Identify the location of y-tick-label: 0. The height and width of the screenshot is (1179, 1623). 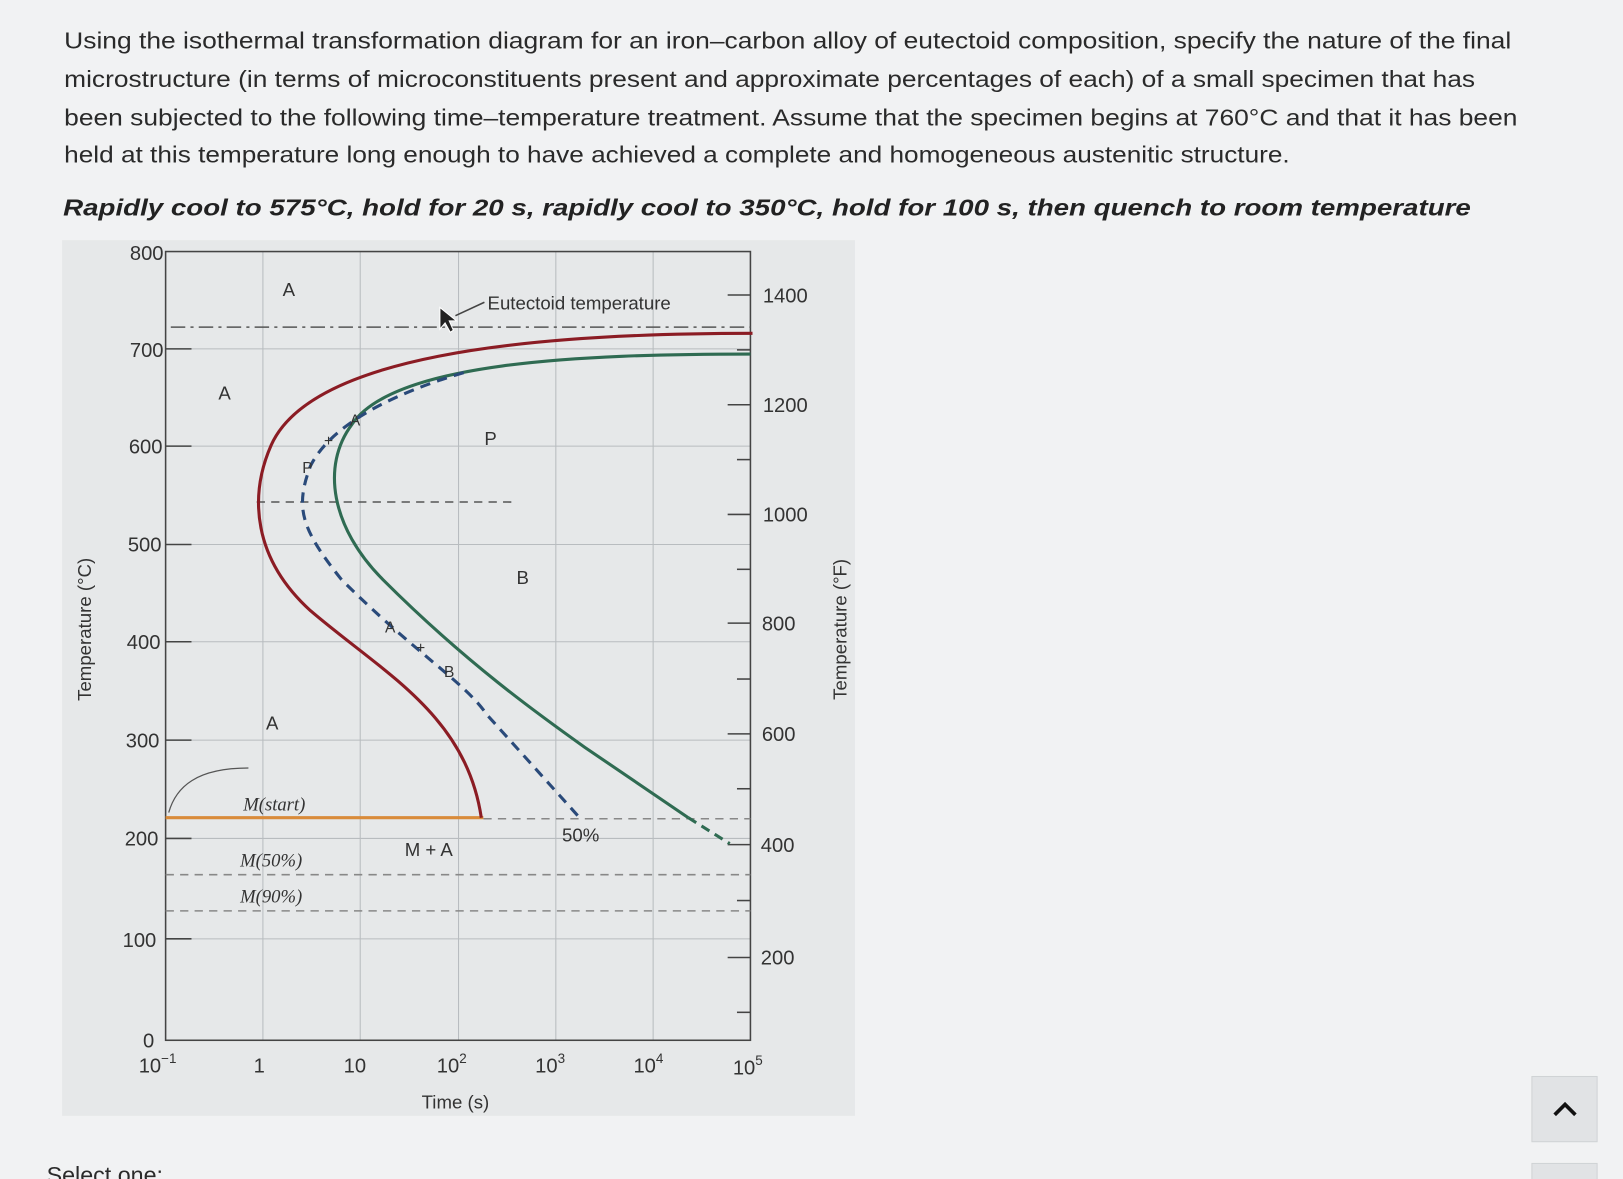
(148, 1042).